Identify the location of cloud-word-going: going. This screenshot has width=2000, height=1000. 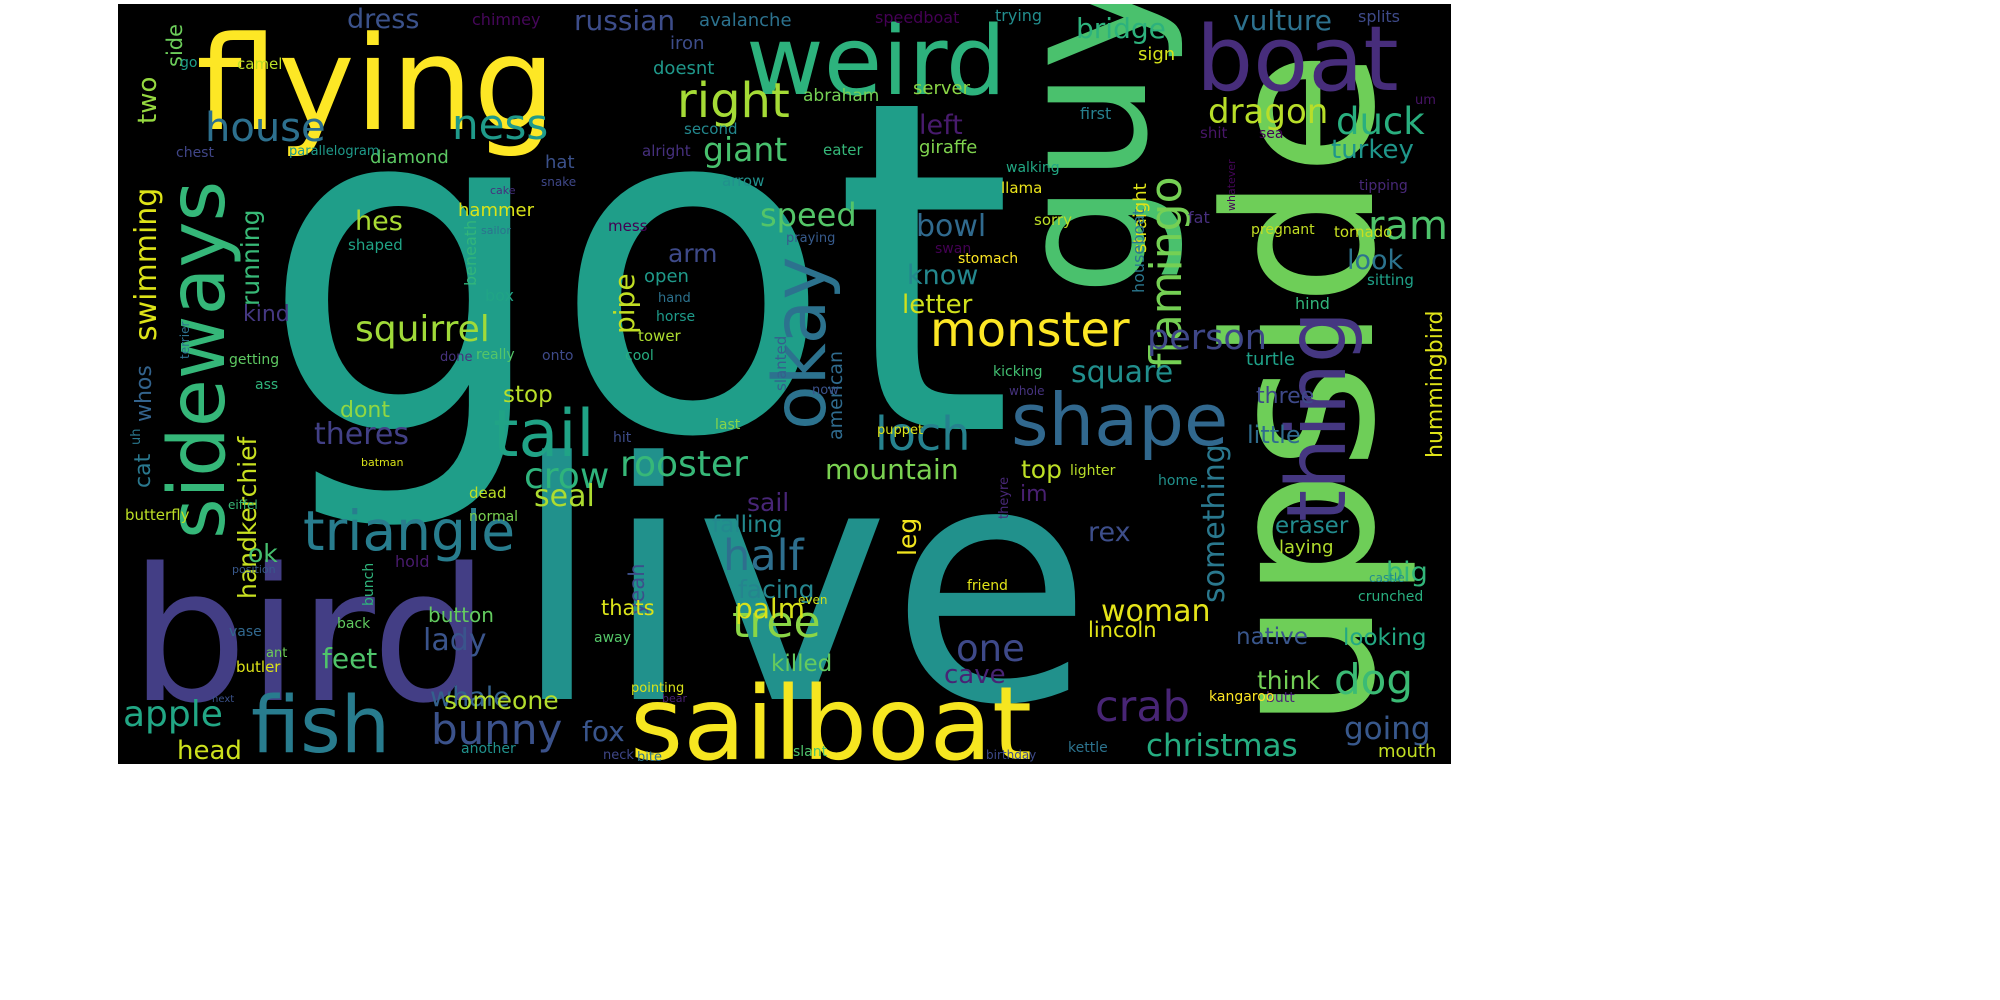
(1387, 729).